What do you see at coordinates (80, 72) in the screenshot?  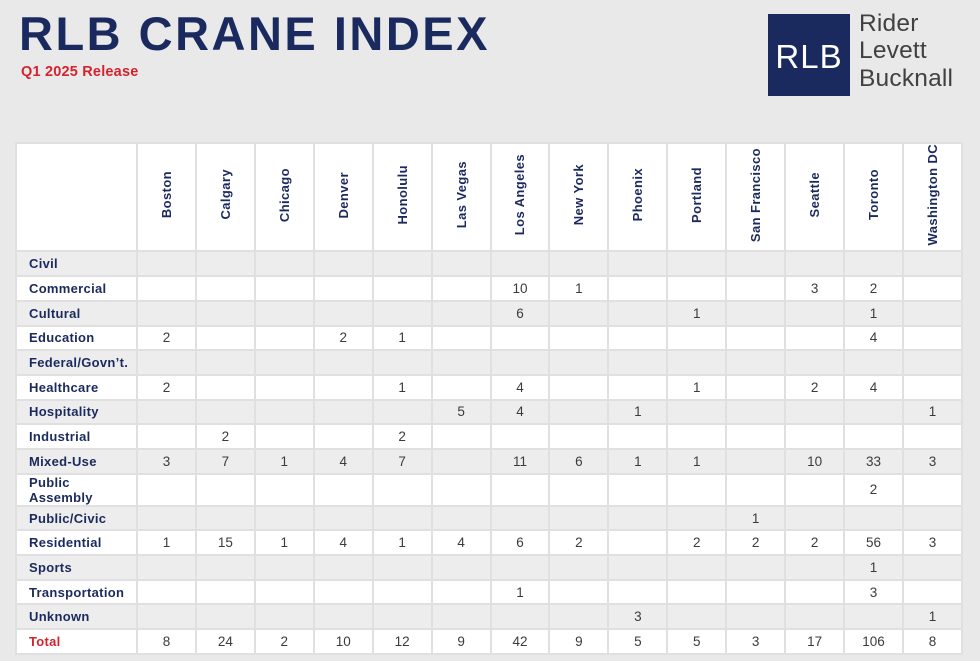 I see `release-subtitle: Q1 2025 Release` at bounding box center [80, 72].